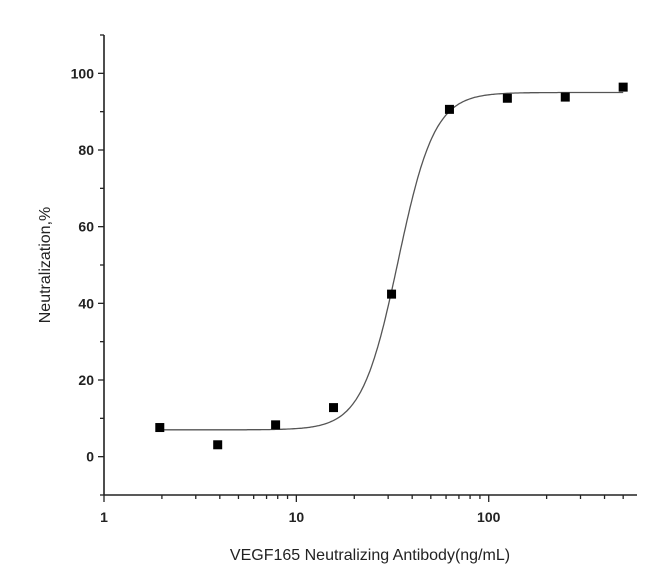  What do you see at coordinates (104, 517) in the screenshot?
I see `x-tick-label: 1` at bounding box center [104, 517].